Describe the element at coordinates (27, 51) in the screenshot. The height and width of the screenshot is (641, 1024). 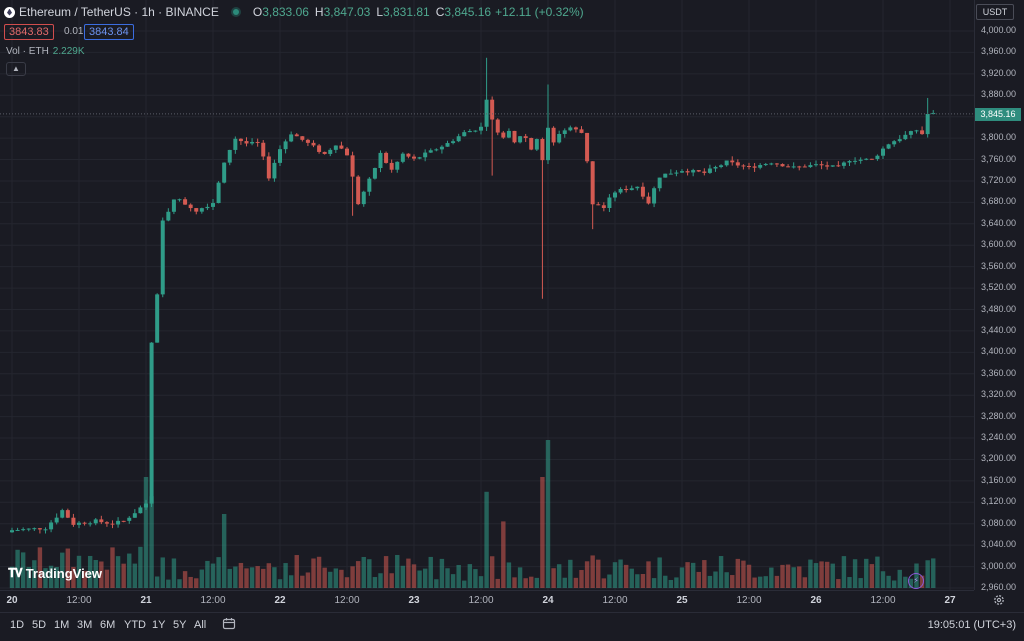
I see `volume-label: Vol · ETH` at that location.